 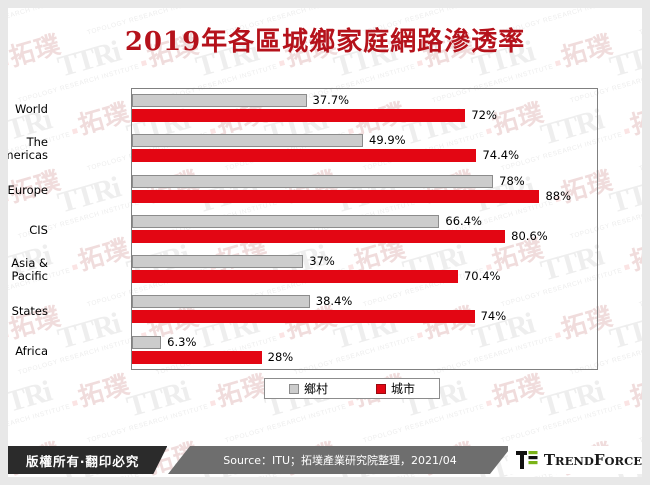 I want to click on legend-item-rural: 鄉村, so click(x=308, y=388).